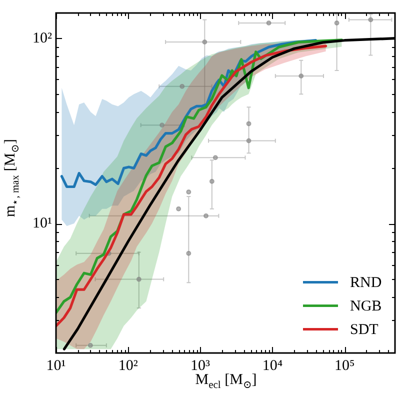 The image size is (400, 398). I want to click on x-tick-label: 10¹, so click(56, 366).